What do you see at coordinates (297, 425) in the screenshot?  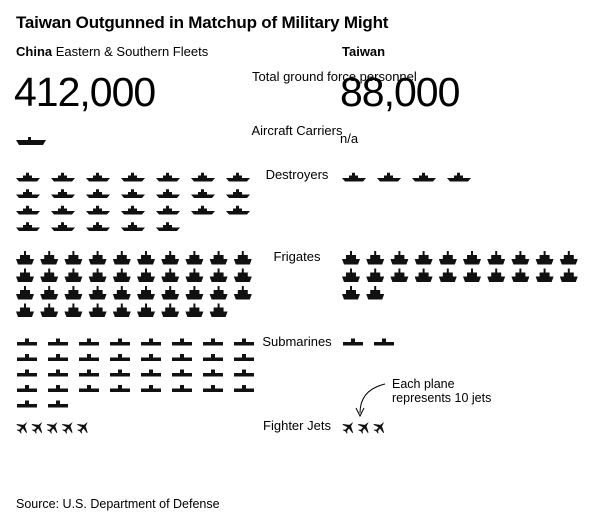 I see `category-fighter-jets: Fighter Jets` at bounding box center [297, 425].